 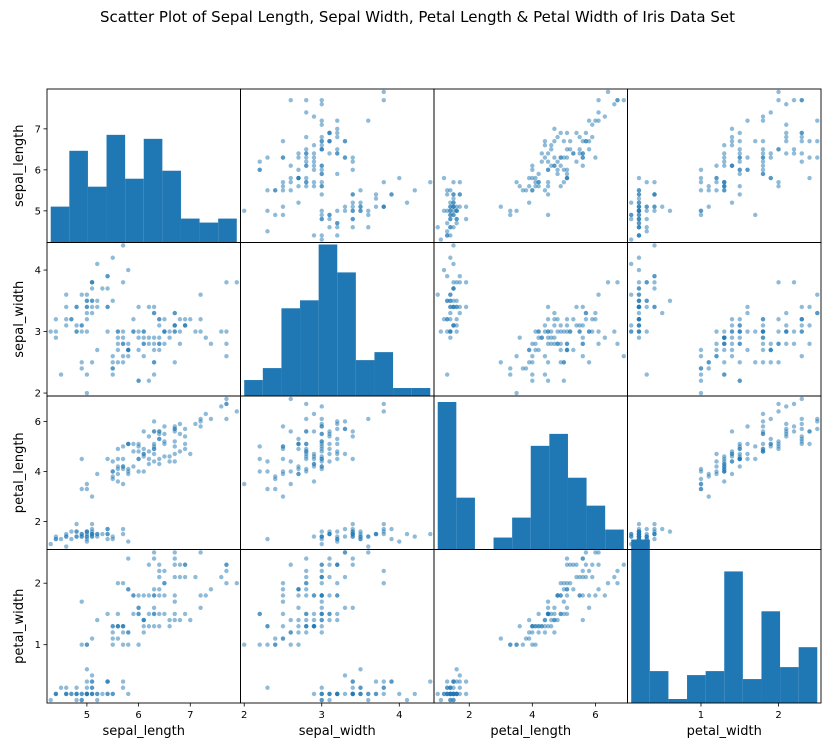 I want to click on cell-petal_length-vs-petal_length, so click(x=530, y=472).